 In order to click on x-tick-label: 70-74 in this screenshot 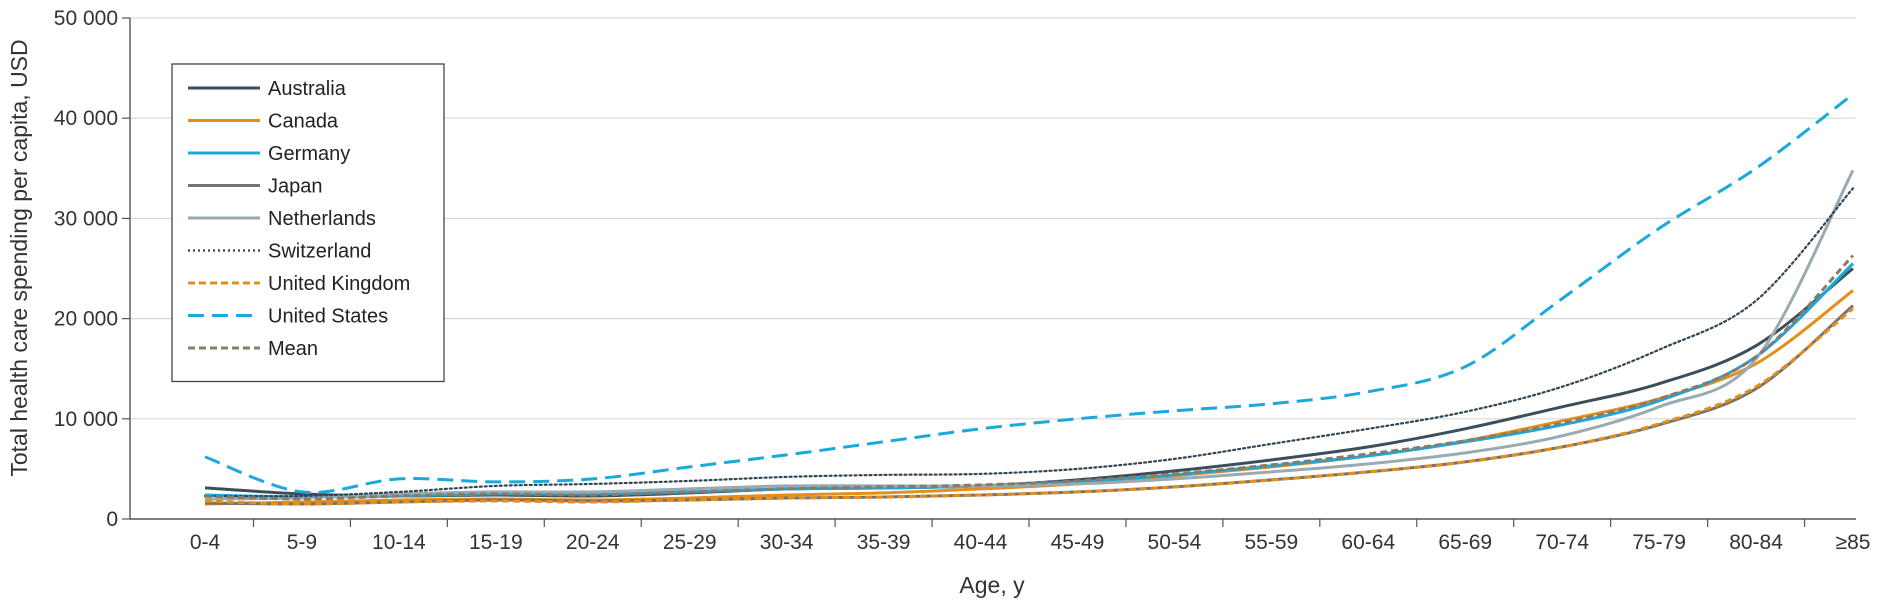, I will do `click(1562, 542)`.